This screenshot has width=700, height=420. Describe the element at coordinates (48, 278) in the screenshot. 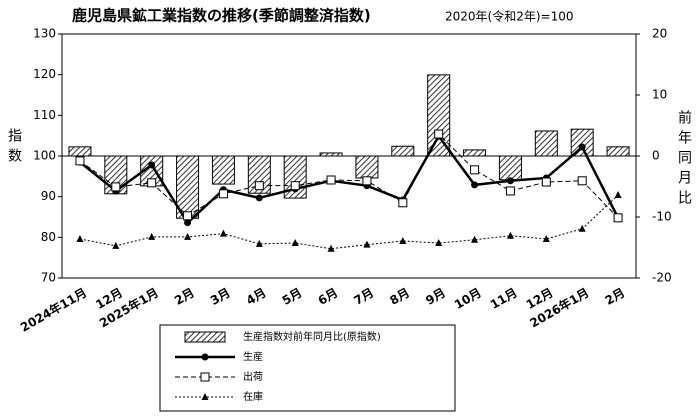

I see `y-tick-label: 70` at that location.